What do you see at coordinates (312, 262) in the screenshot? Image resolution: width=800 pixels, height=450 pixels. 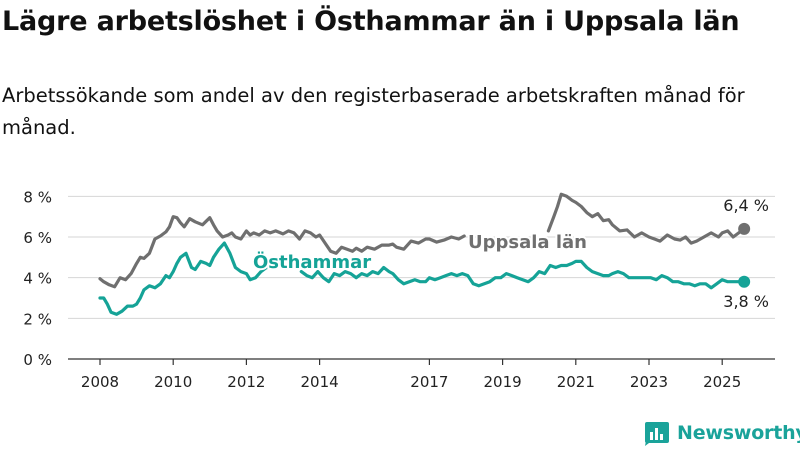 I see `series-name-label: Östhammar` at bounding box center [312, 262].